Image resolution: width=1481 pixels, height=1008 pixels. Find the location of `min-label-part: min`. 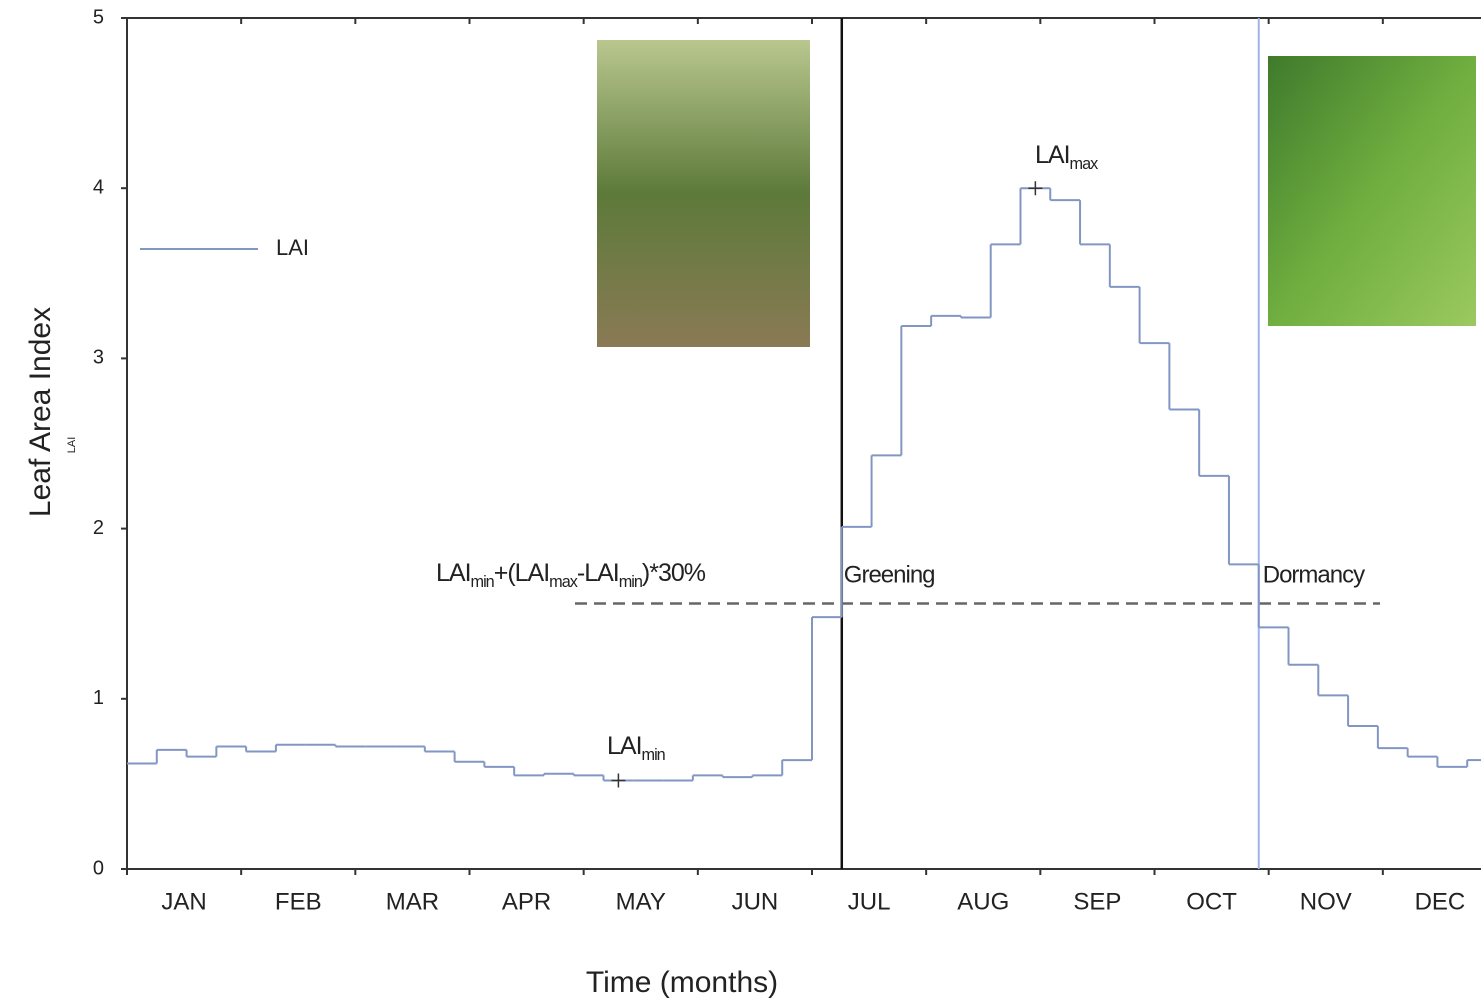

min-label-part: min is located at coordinates (653, 755).